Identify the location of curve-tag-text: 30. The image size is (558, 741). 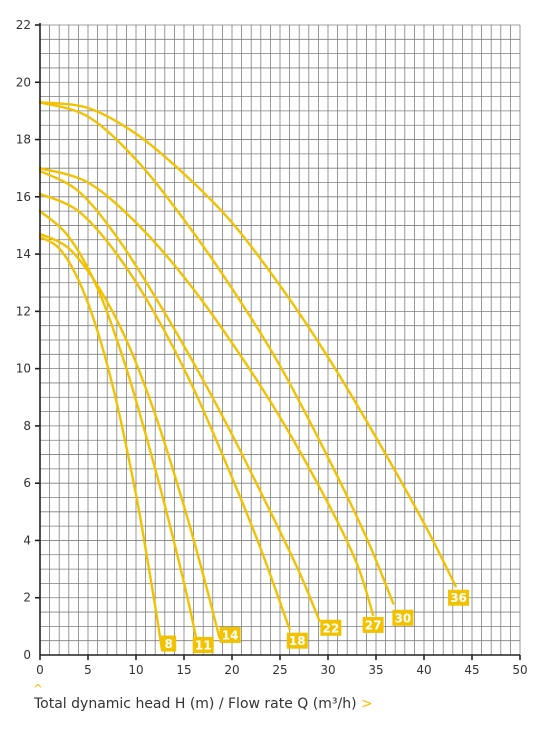
(403, 618).